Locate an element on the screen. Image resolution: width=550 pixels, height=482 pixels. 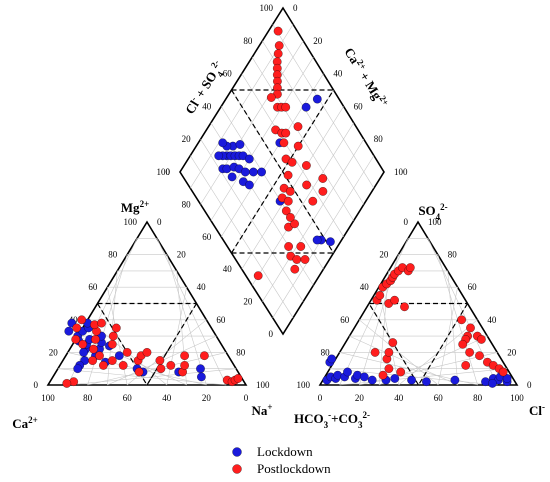
cation-left-tick: 0 is located at coordinates (36, 385).